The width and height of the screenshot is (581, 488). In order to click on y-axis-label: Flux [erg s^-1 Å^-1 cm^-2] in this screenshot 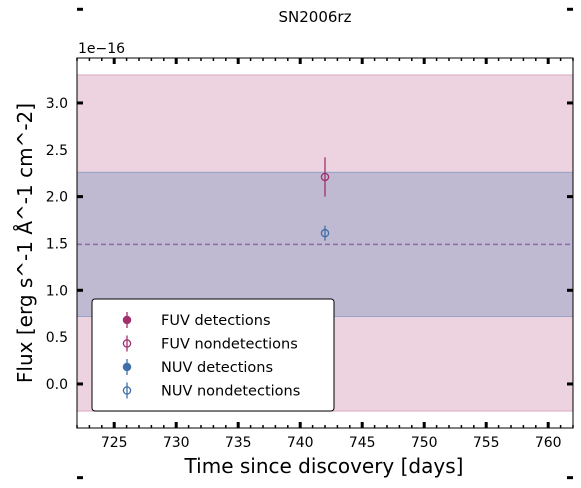, I will do `click(25, 243)`.